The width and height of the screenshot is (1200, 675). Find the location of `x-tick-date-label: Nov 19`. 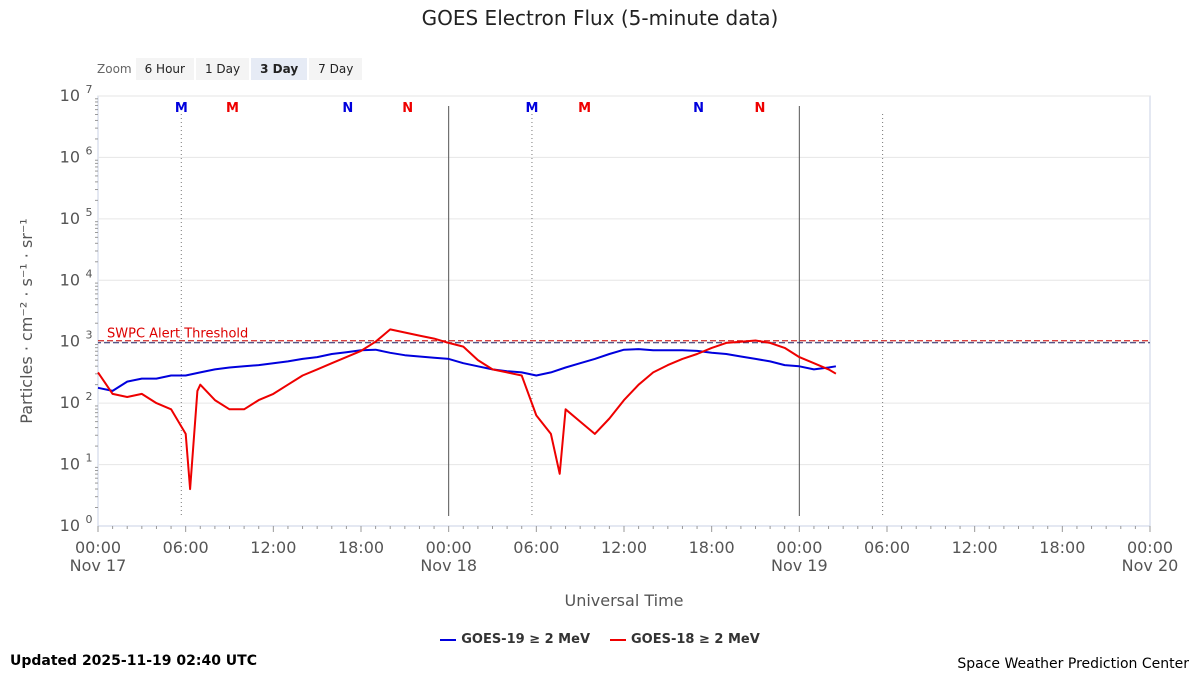

x-tick-date-label: Nov 19 is located at coordinates (799, 565).